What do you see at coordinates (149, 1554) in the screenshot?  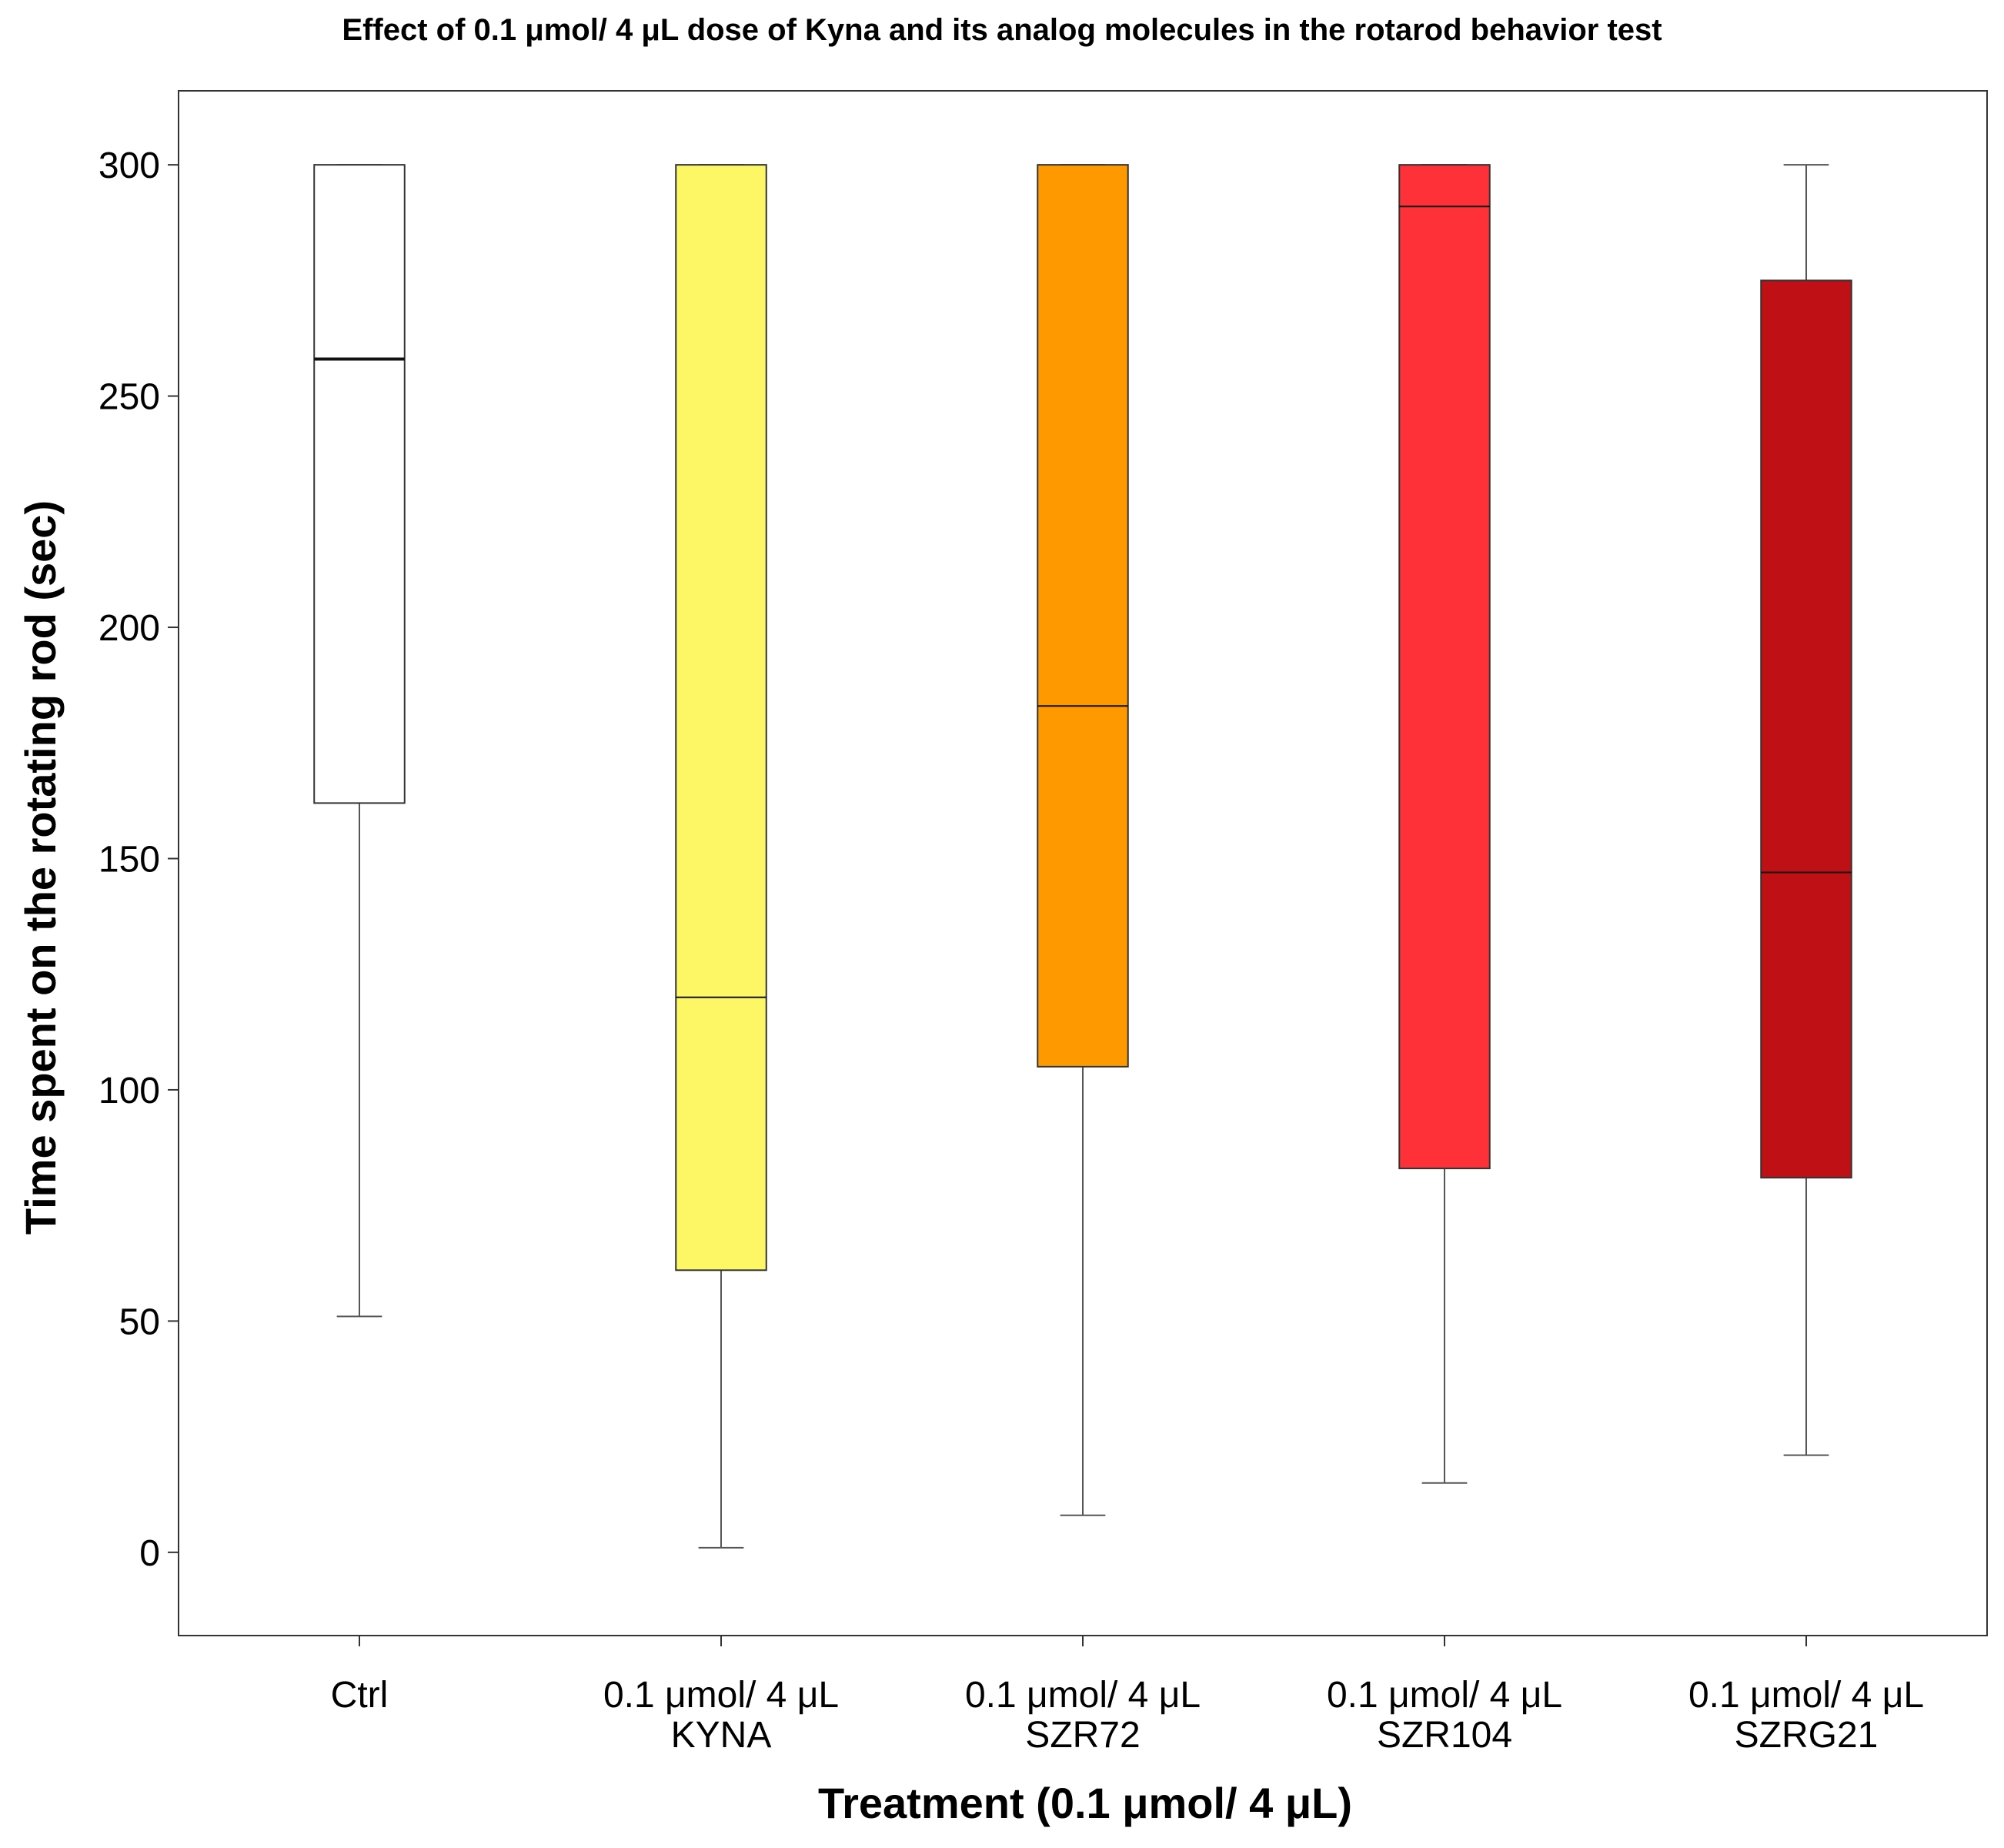 I see `y-tick-label: 0` at bounding box center [149, 1554].